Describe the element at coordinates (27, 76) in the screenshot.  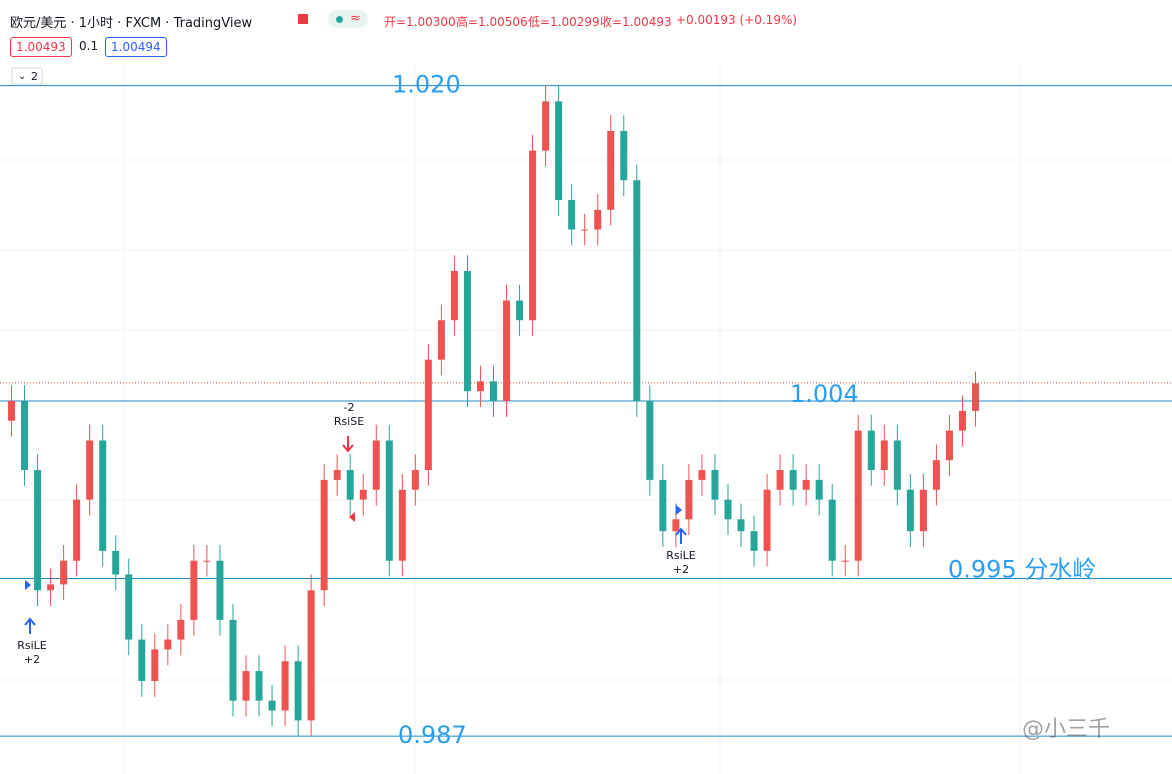
I see `collapse-toggle` at that location.